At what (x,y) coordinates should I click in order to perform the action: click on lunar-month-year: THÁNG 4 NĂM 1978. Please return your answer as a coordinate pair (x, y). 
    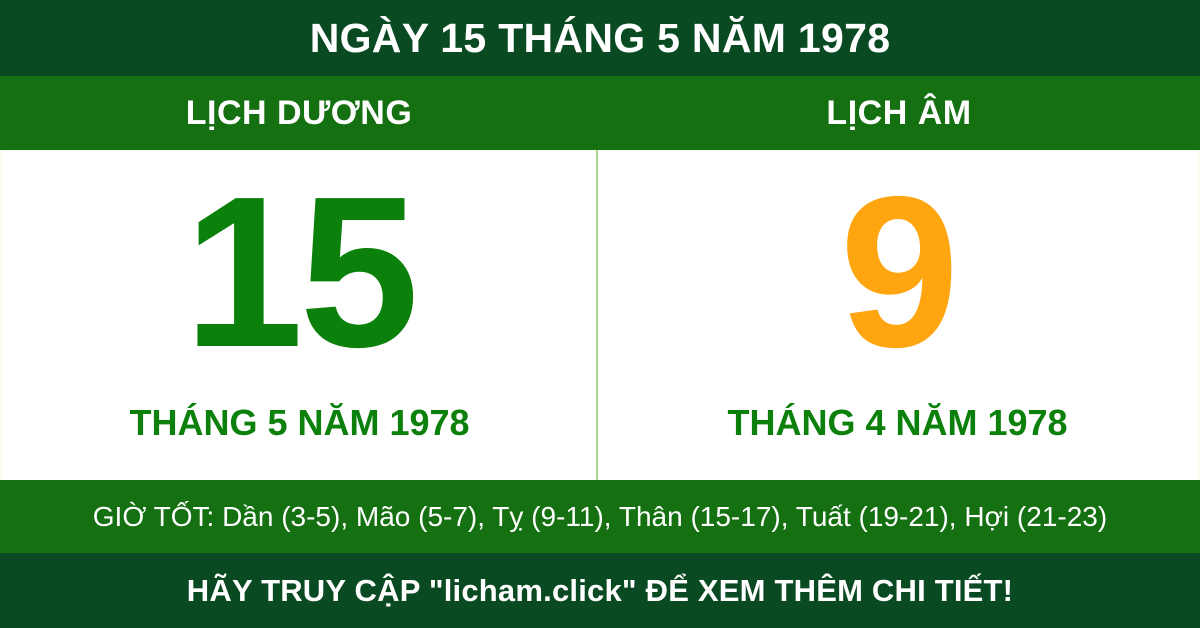
    Looking at the image, I should click on (897, 422).